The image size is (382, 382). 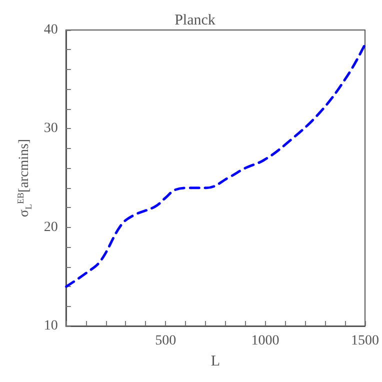 What do you see at coordinates (215, 362) in the screenshot?
I see `x-axis-title: L` at bounding box center [215, 362].